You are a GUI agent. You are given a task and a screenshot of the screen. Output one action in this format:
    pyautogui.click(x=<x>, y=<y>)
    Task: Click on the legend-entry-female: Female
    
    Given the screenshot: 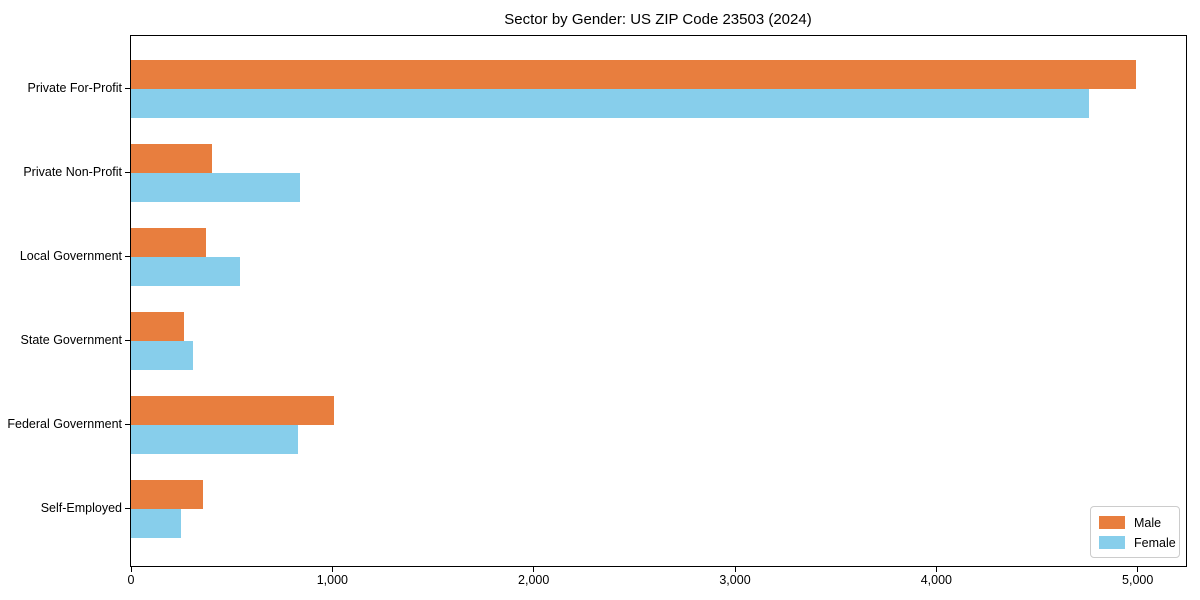 What is the action you would take?
    pyautogui.click(x=1137, y=542)
    